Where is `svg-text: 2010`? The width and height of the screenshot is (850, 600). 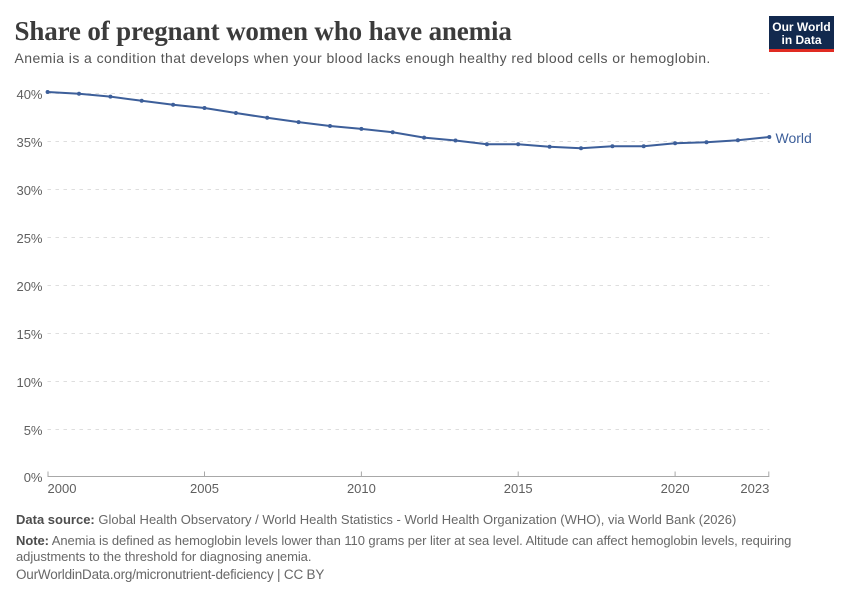 svg-text: 2010 is located at coordinates (361, 488).